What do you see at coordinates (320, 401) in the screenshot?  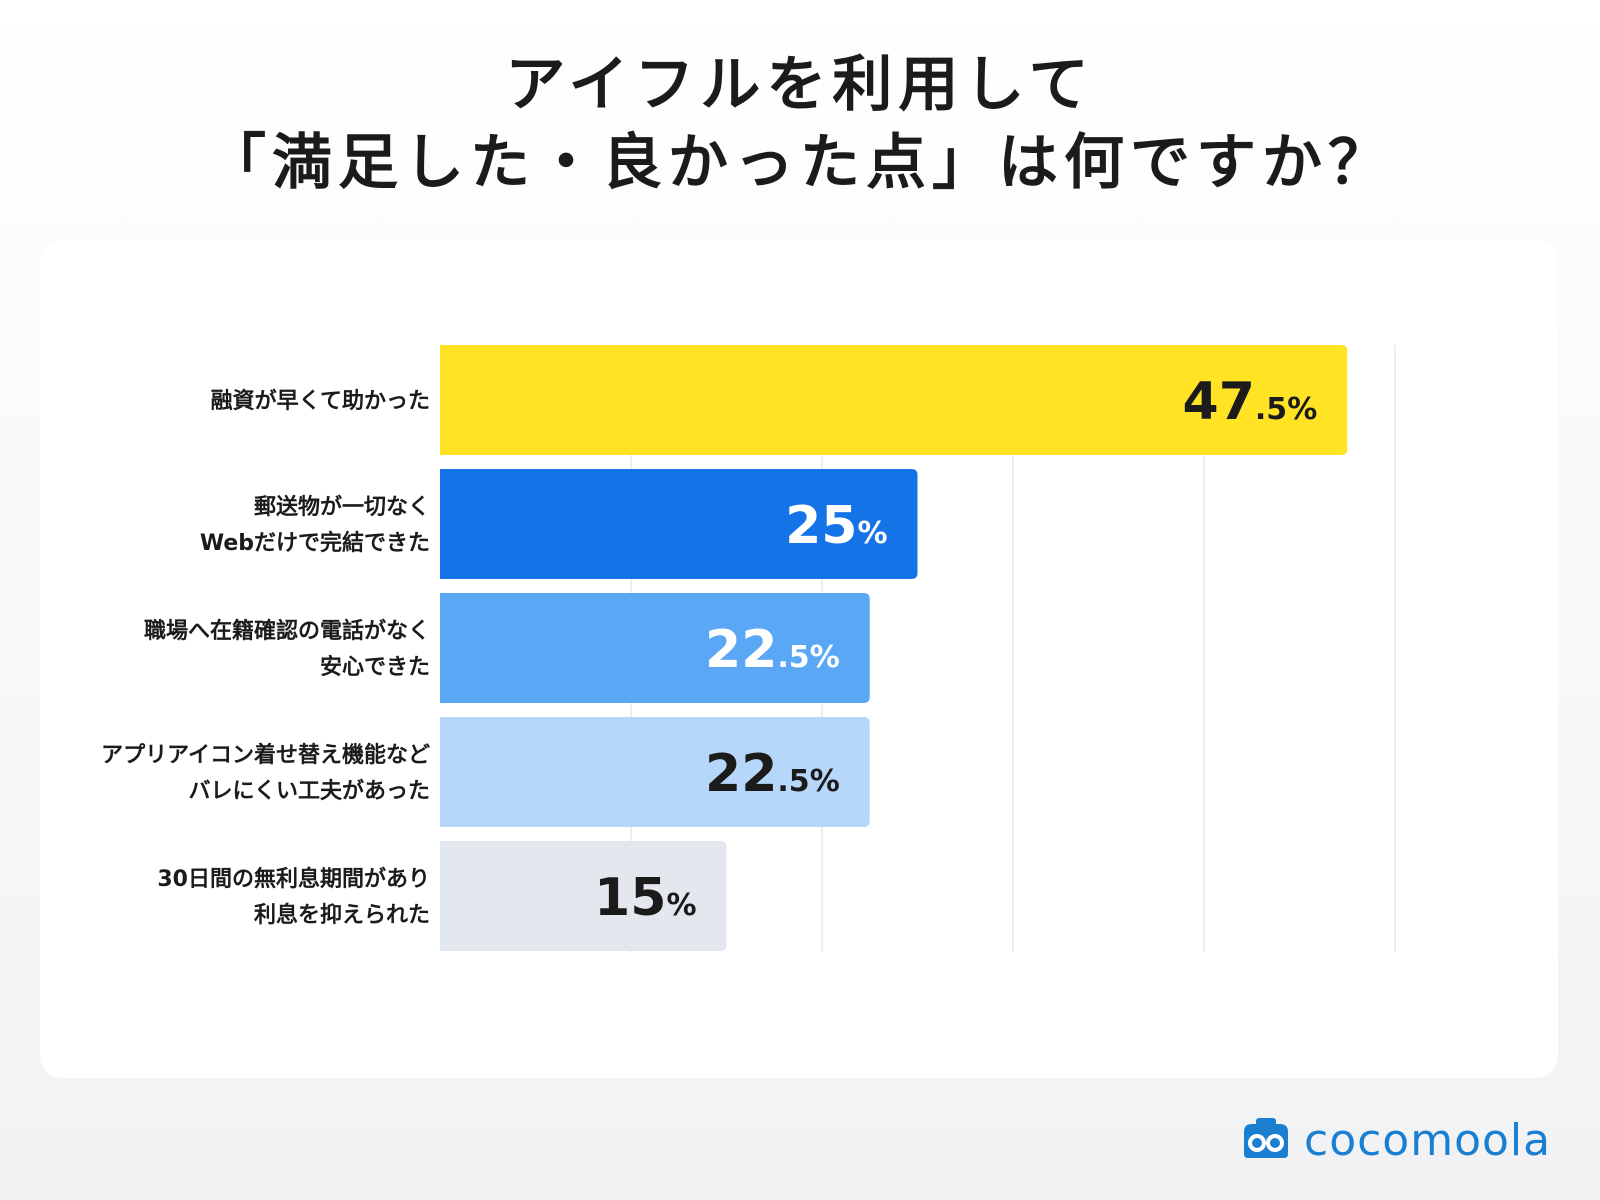 I see `category-label-1: 融資が早くて助かった` at bounding box center [320, 401].